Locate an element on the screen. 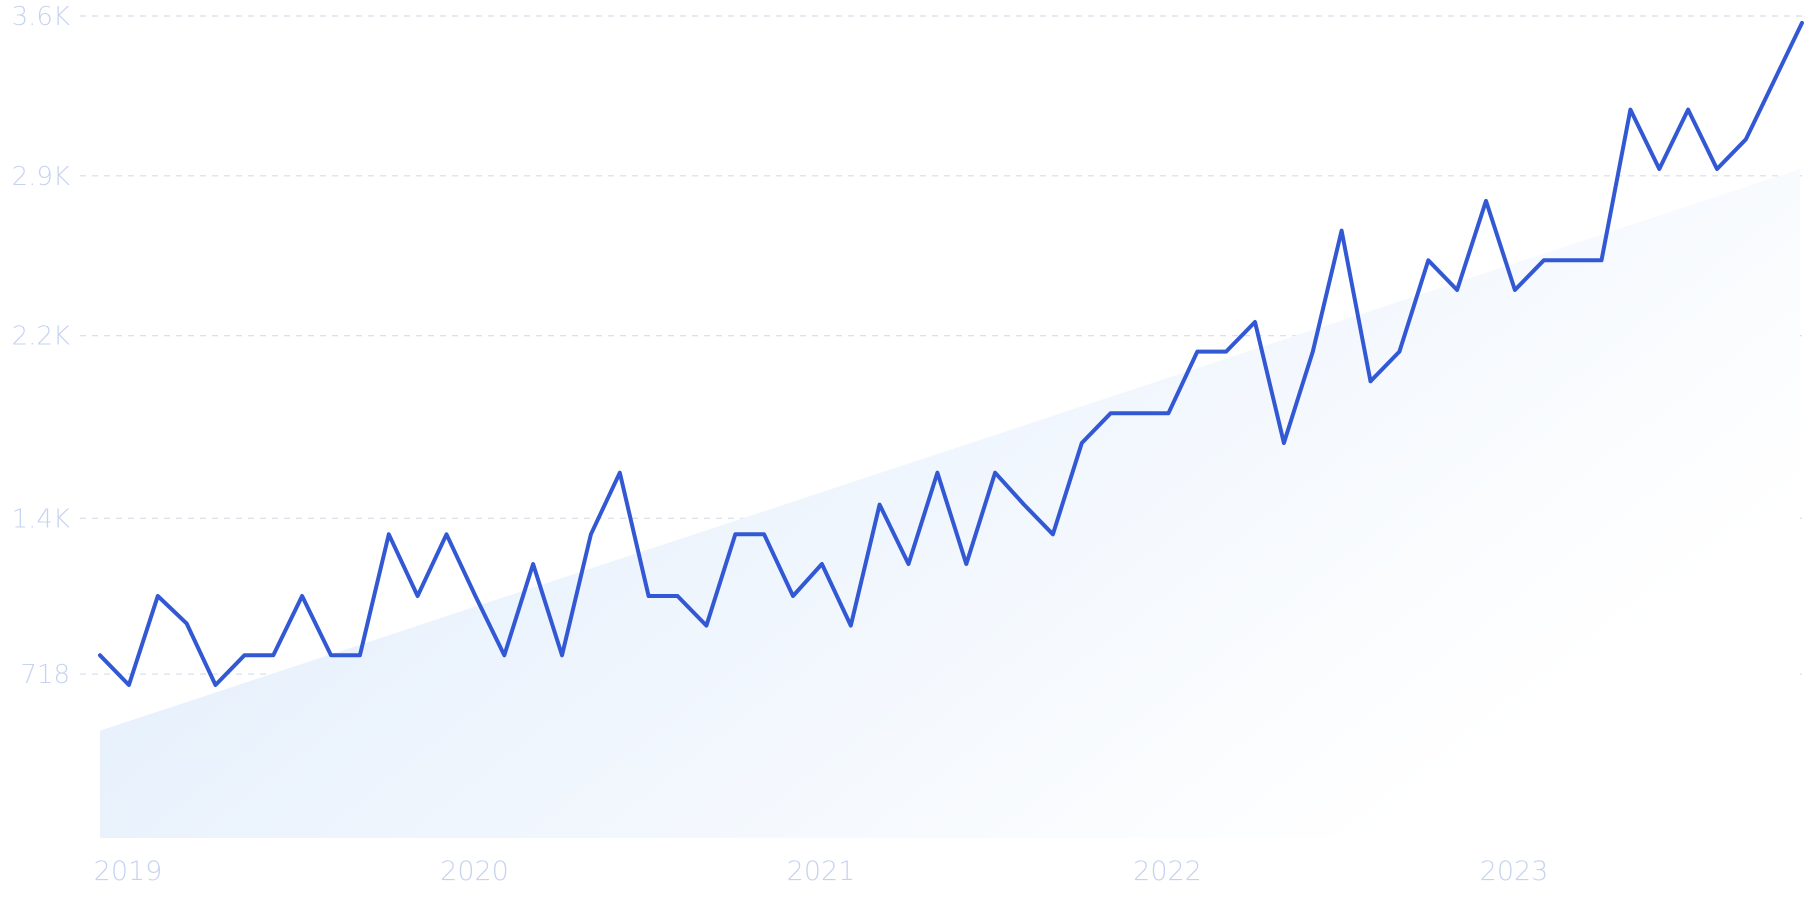 The height and width of the screenshot is (903, 1807). x-tick-label: 2020 is located at coordinates (474, 871).